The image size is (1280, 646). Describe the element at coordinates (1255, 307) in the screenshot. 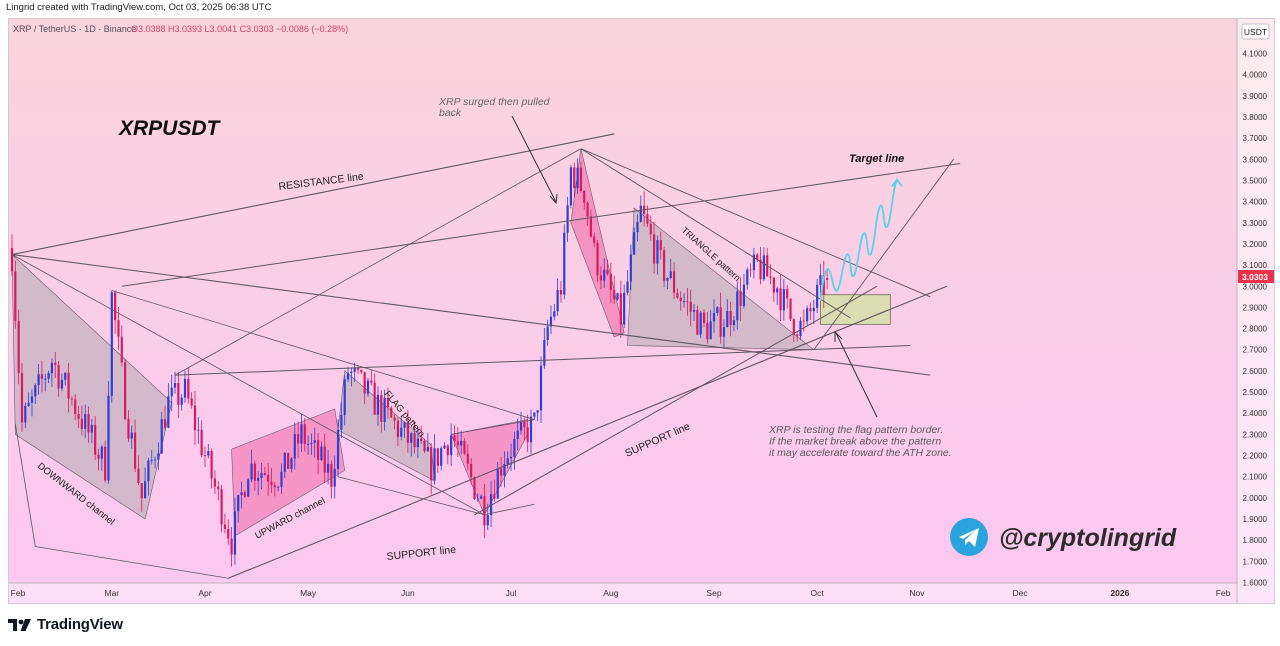

I see `y-tick-label: 2.9000` at that location.